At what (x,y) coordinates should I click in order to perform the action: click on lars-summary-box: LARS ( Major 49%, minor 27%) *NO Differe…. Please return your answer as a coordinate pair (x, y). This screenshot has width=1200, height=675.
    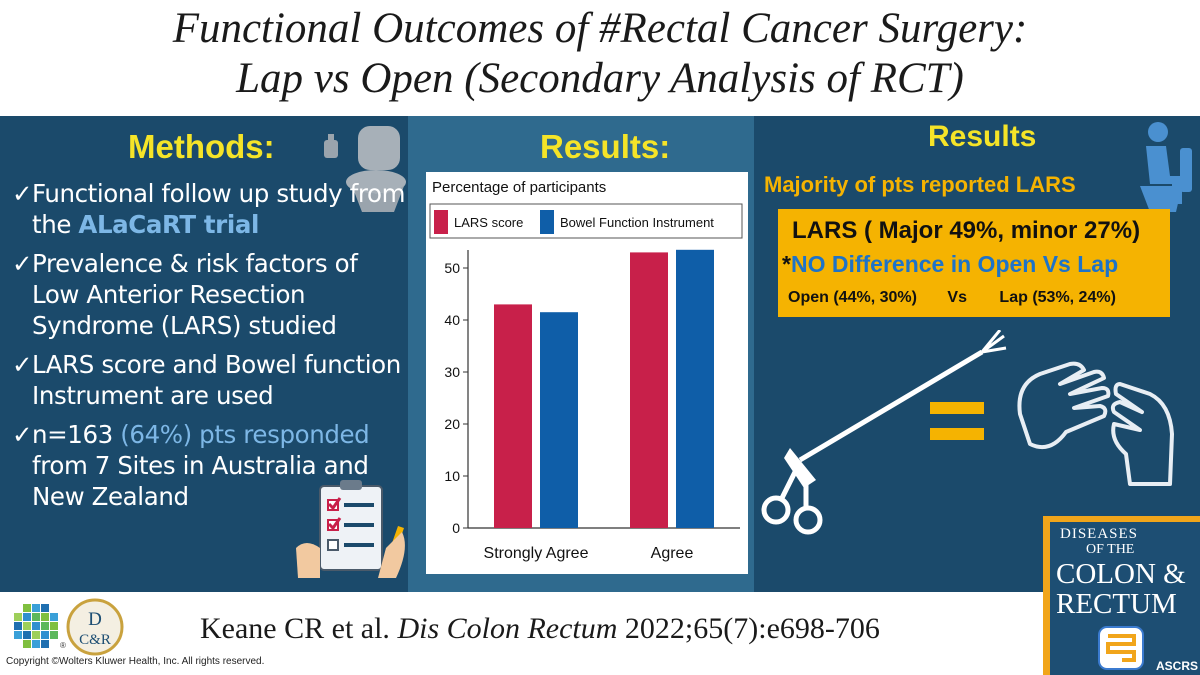
    Looking at the image, I should click on (974, 263).